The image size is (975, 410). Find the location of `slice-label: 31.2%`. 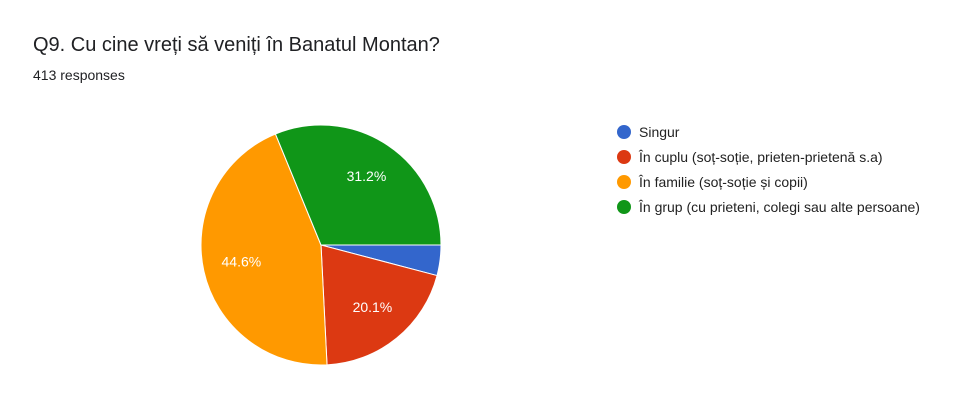

slice-label: 31.2% is located at coordinates (367, 176).